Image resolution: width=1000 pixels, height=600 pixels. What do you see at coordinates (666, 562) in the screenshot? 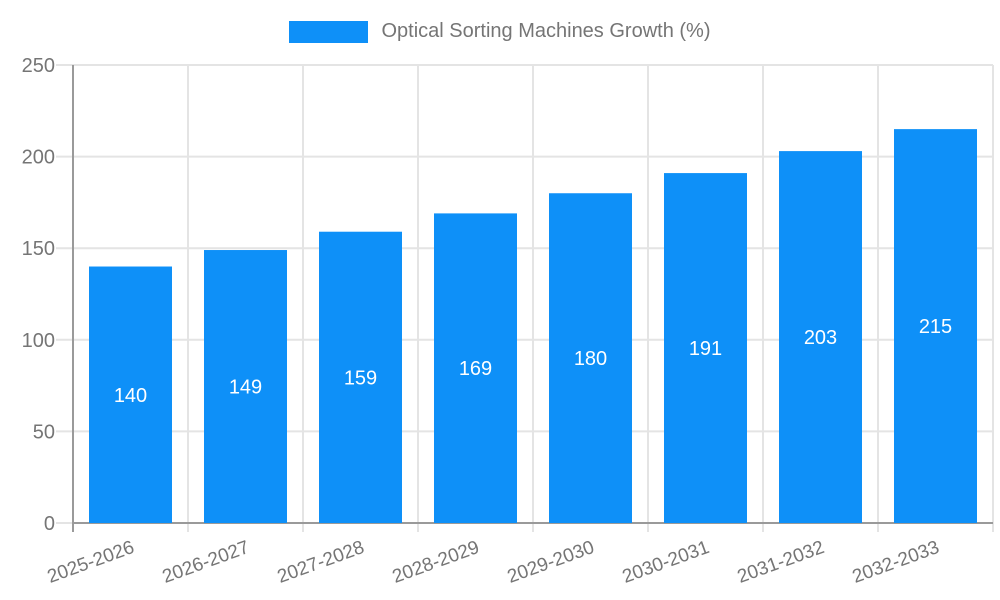
I see `x-tick-label: 2030-2031` at bounding box center [666, 562].